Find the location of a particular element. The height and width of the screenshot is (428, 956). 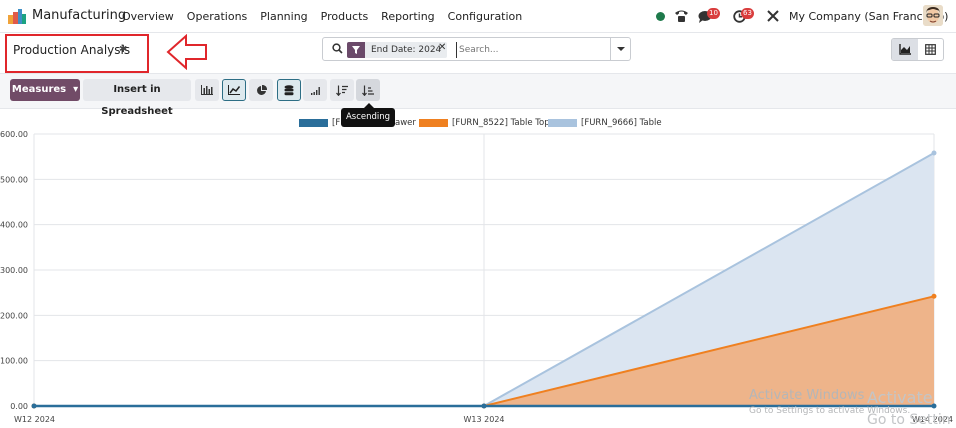

x-tick-label: W14 2024 is located at coordinates (932, 419).